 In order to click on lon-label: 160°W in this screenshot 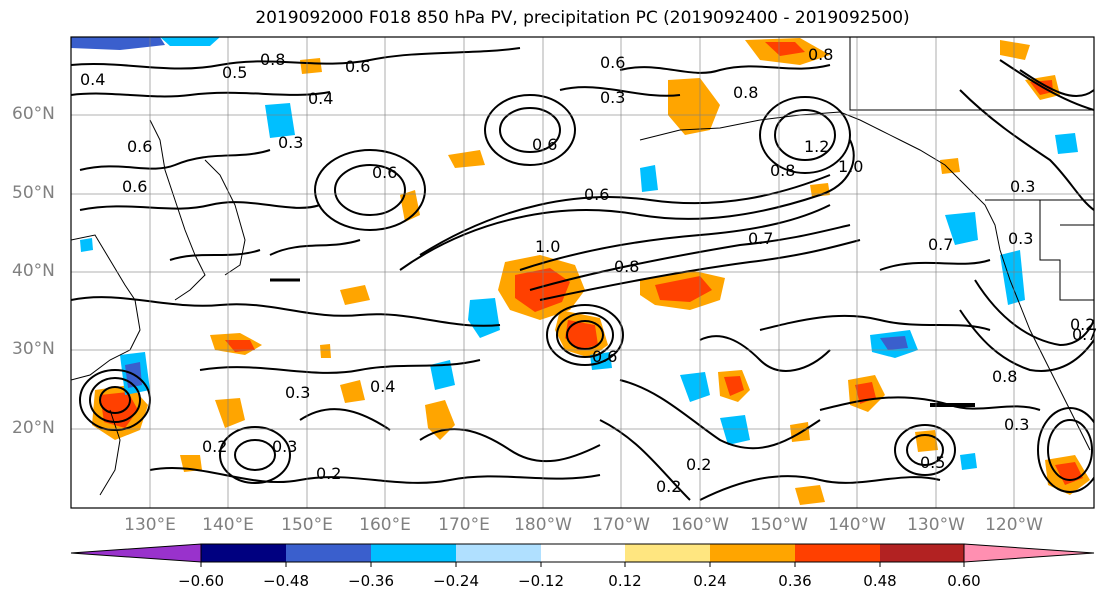, I will do `click(700, 525)`.